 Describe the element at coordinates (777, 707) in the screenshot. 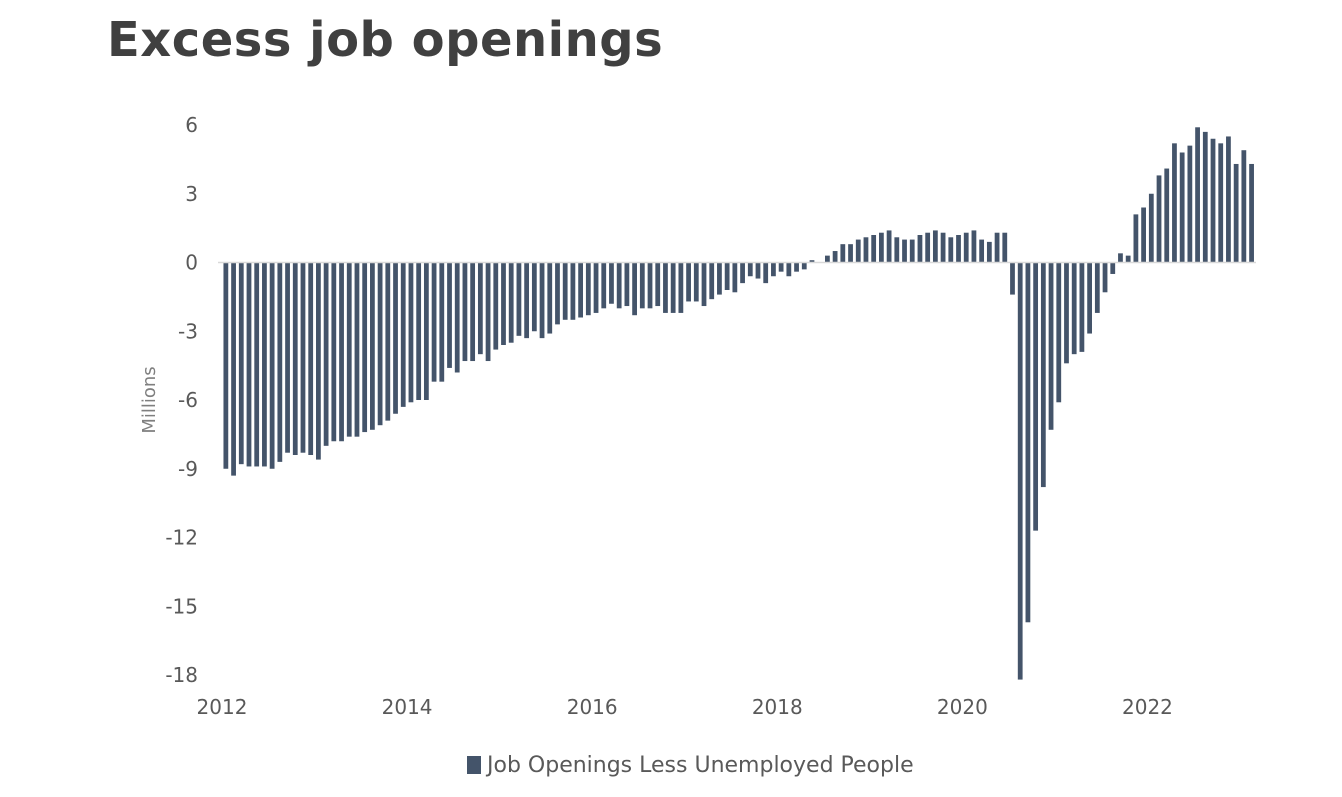

I see `x-tick-label: 2018` at that location.